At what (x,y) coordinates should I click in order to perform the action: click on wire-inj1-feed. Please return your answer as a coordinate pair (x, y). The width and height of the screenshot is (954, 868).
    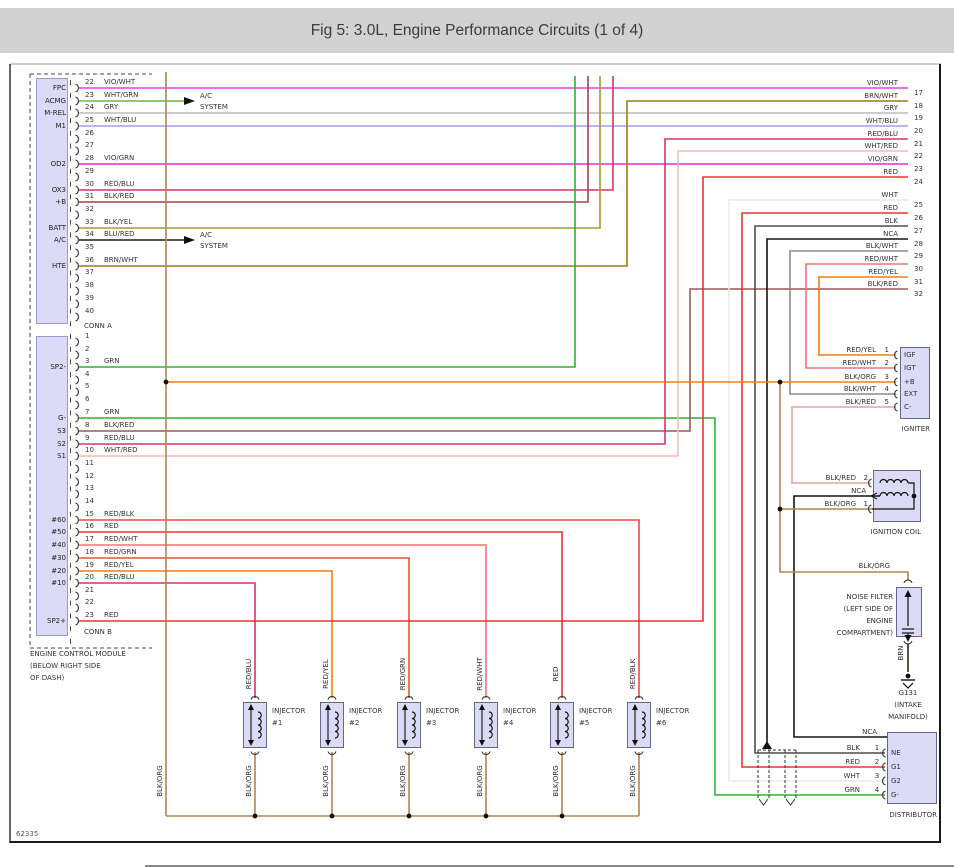
    Looking at the image, I should click on (167, 640).